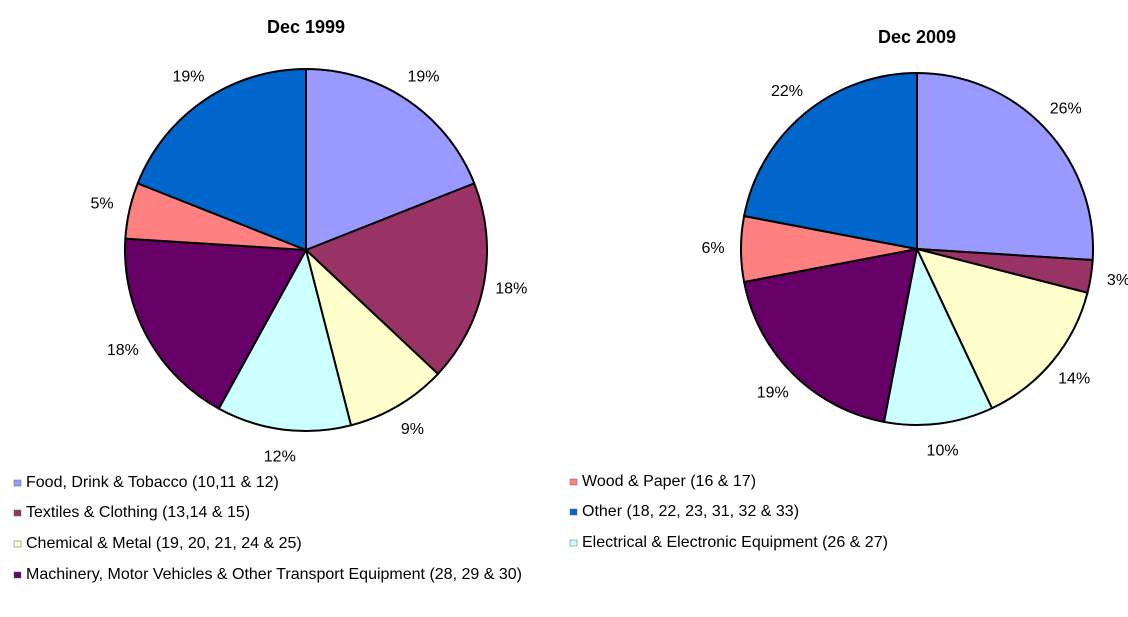 The height and width of the screenshot is (617, 1128). What do you see at coordinates (412, 429) in the screenshot?
I see `data-label: 9%` at bounding box center [412, 429].